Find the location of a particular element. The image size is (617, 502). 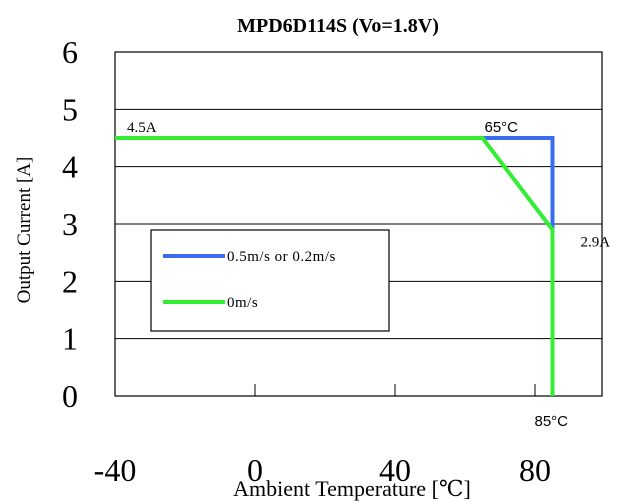

chart-title: MPD6D114S (Vo=1.8V) is located at coordinates (338, 26).